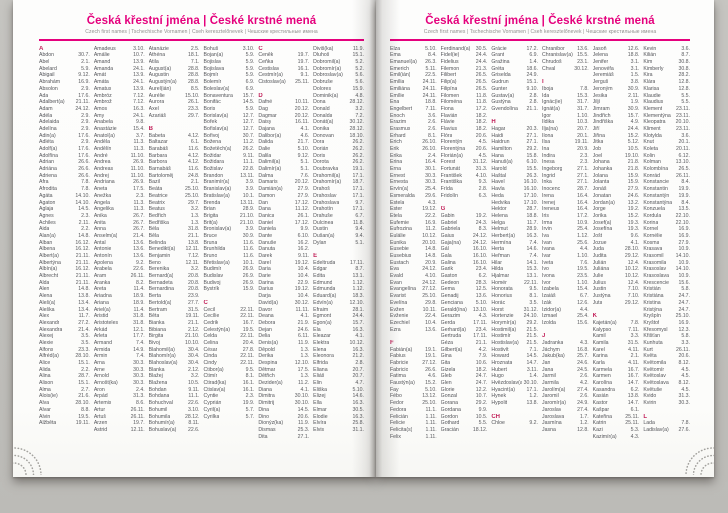 This screenshot has width=728, height=513. I want to click on name-day-date: 25.10., so click(192, 195).